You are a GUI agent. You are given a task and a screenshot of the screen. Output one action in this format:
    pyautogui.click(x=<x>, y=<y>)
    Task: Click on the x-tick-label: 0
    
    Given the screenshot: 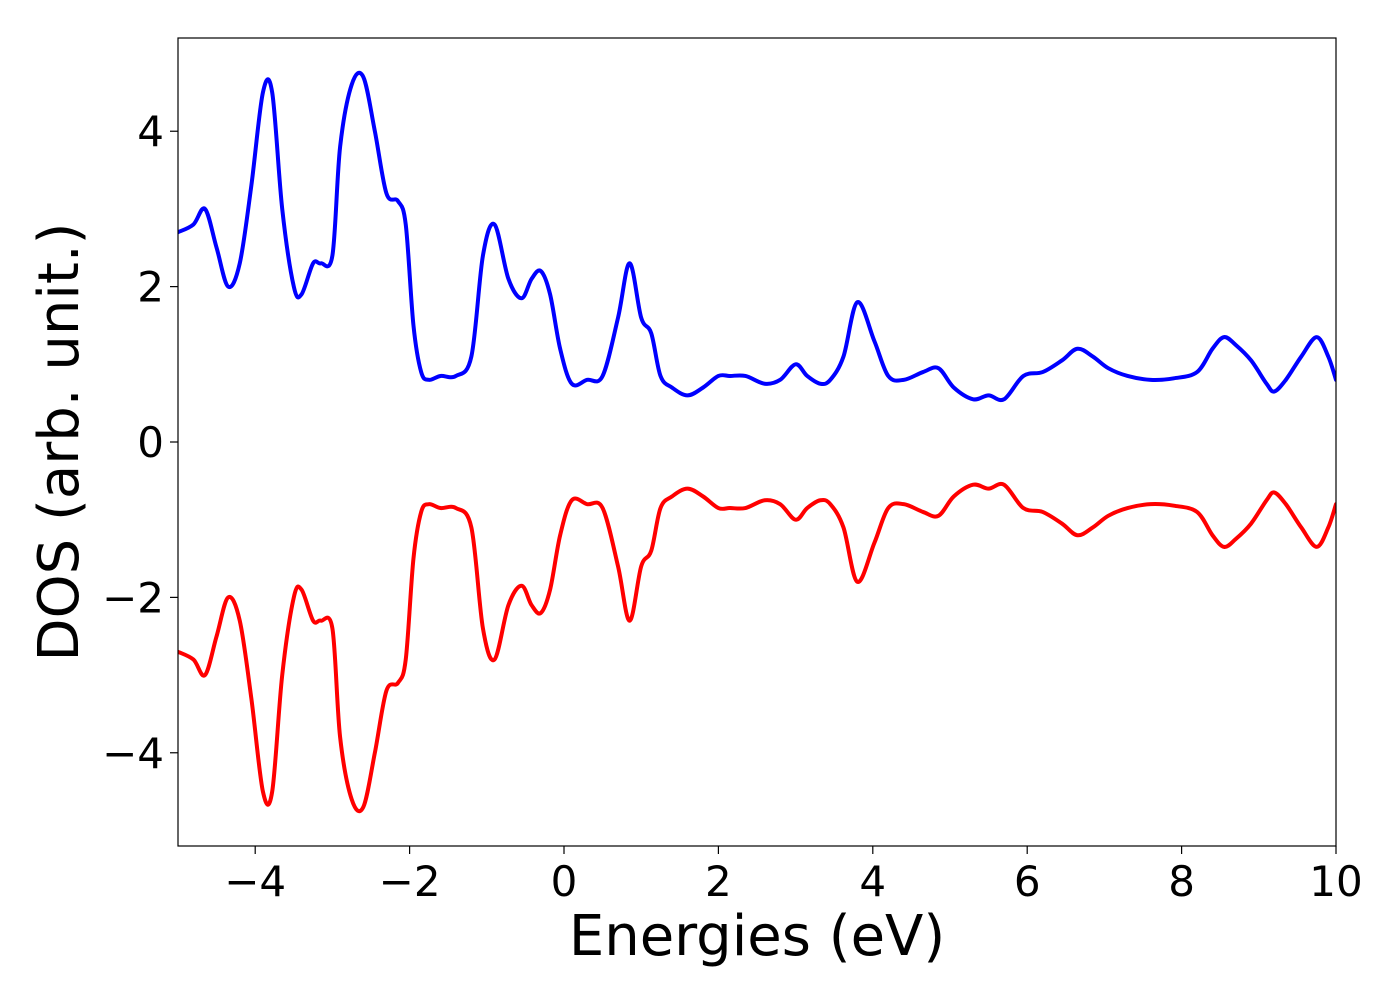 What is the action you would take?
    pyautogui.click(x=564, y=881)
    